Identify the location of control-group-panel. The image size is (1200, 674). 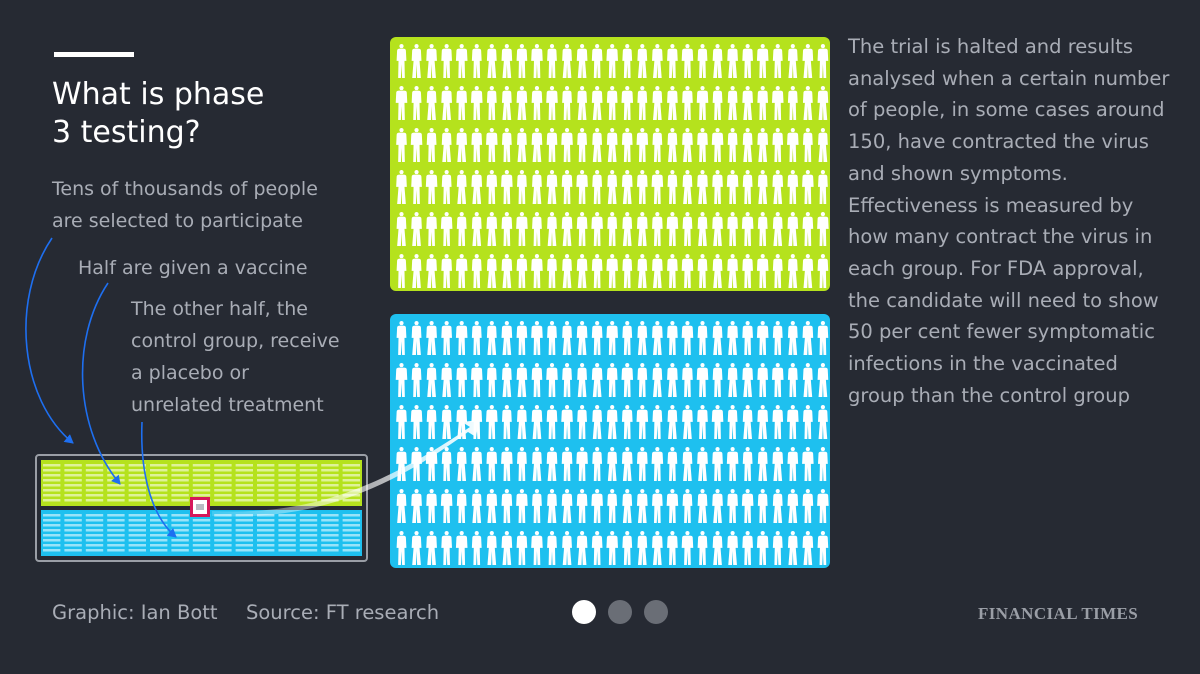
(610, 441).